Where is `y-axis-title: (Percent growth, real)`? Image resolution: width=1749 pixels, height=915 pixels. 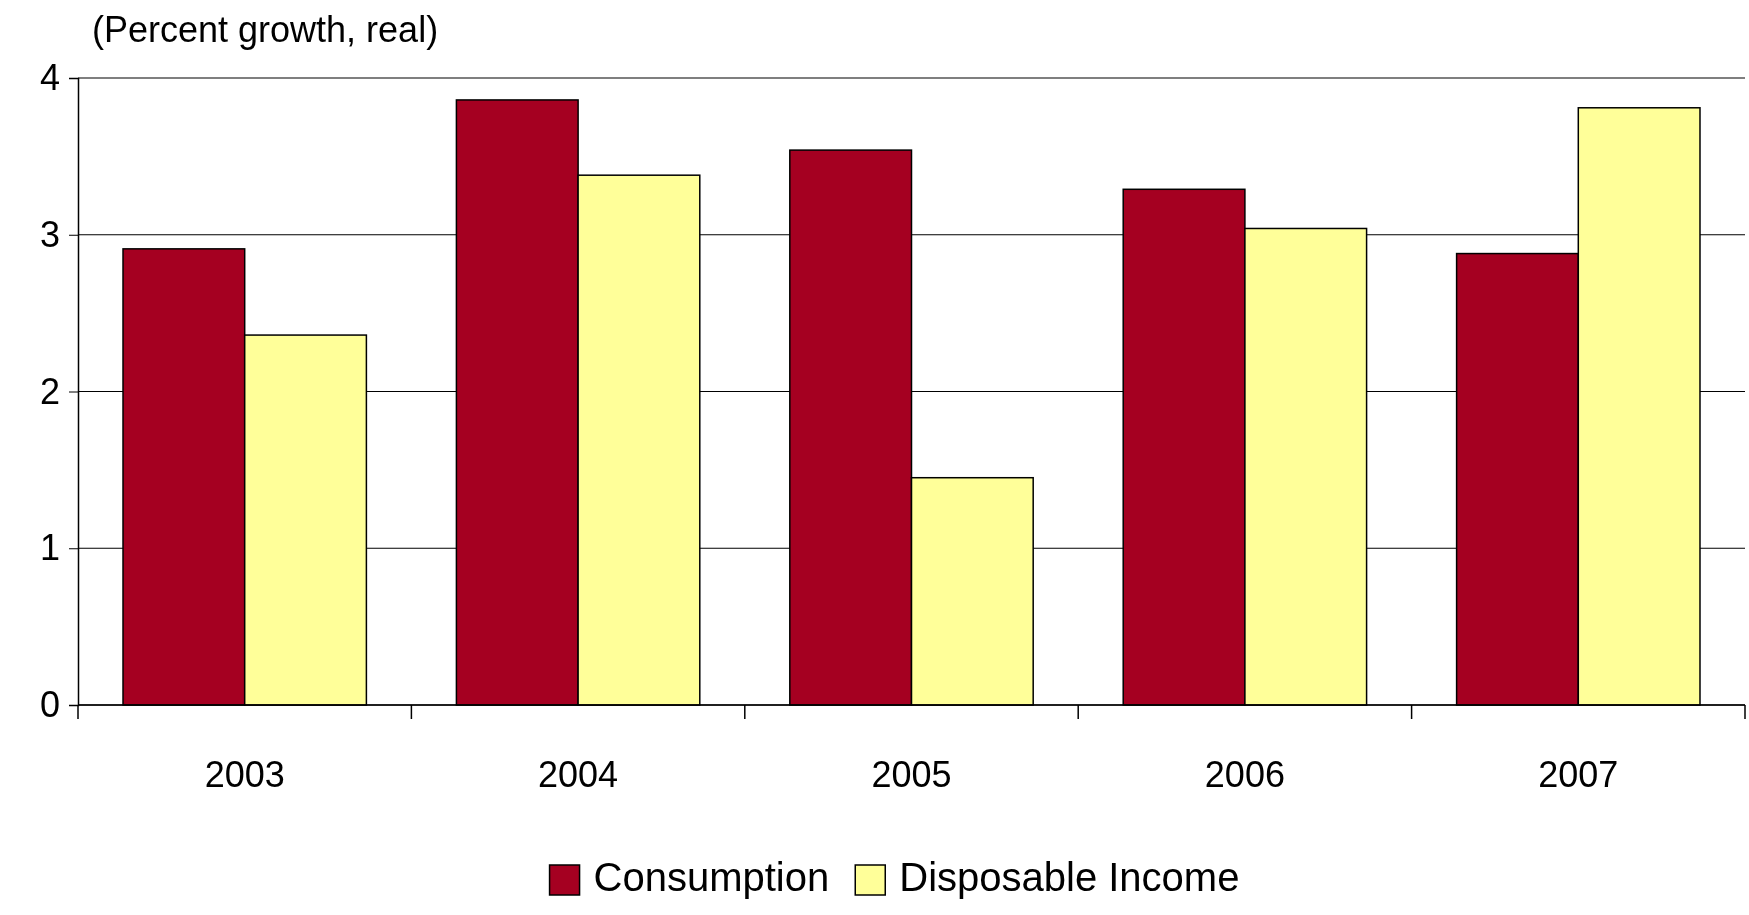 y-axis-title: (Percent growth, real) is located at coordinates (265, 29).